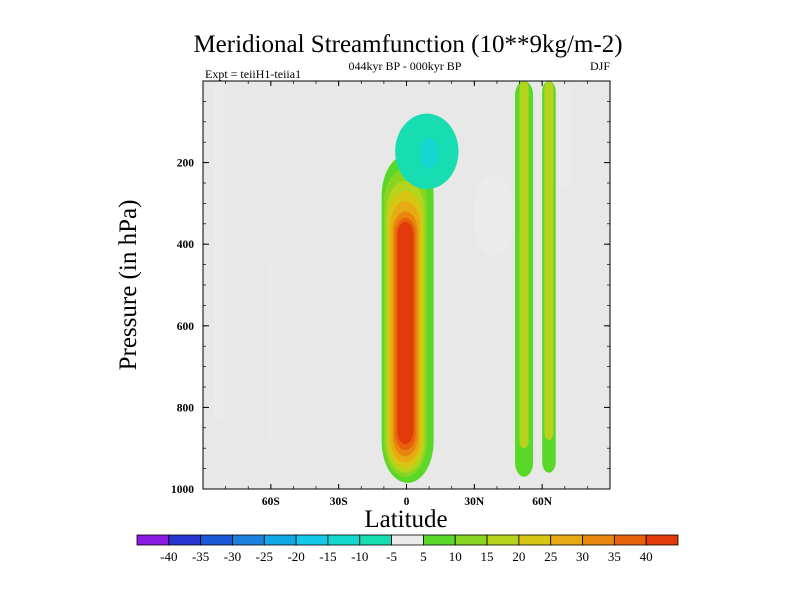 This screenshot has width=800, height=600. What do you see at coordinates (405, 66) in the screenshot?
I see `period-label: 044kyr BP - 000kyr BP` at bounding box center [405, 66].